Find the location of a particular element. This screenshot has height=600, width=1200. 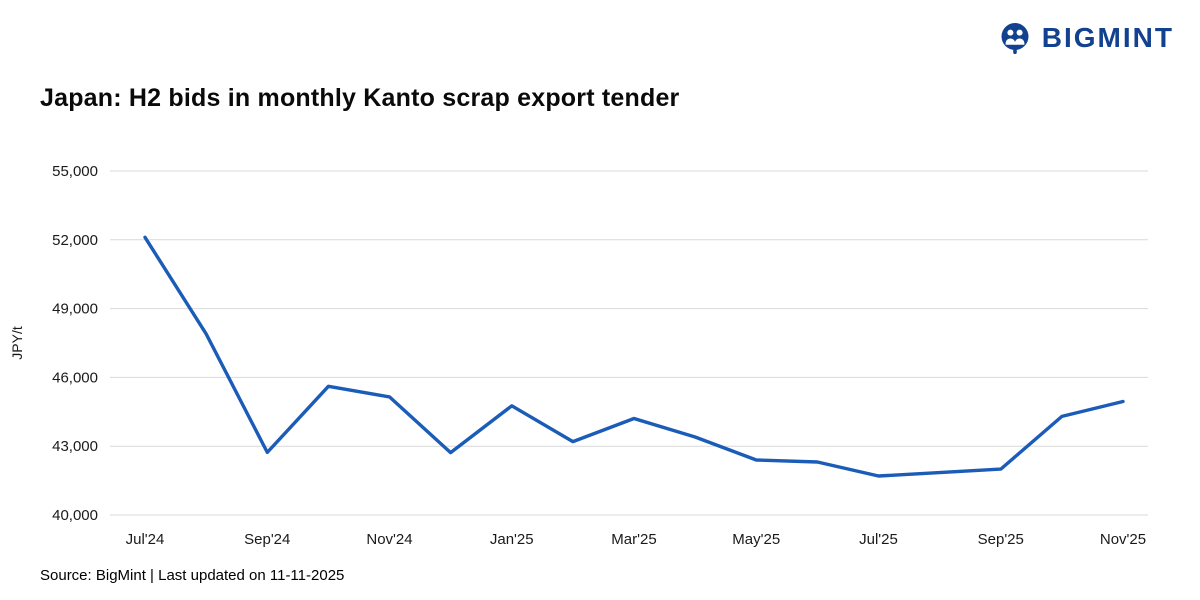

y-tick-label: 55,000 is located at coordinates (75, 171).